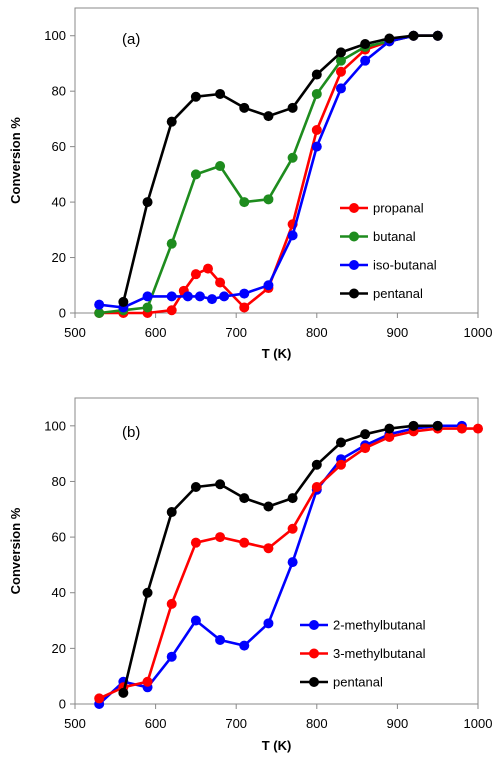  Describe the element at coordinates (62, 313) in the screenshot. I see `y-tick-label: 0` at that location.